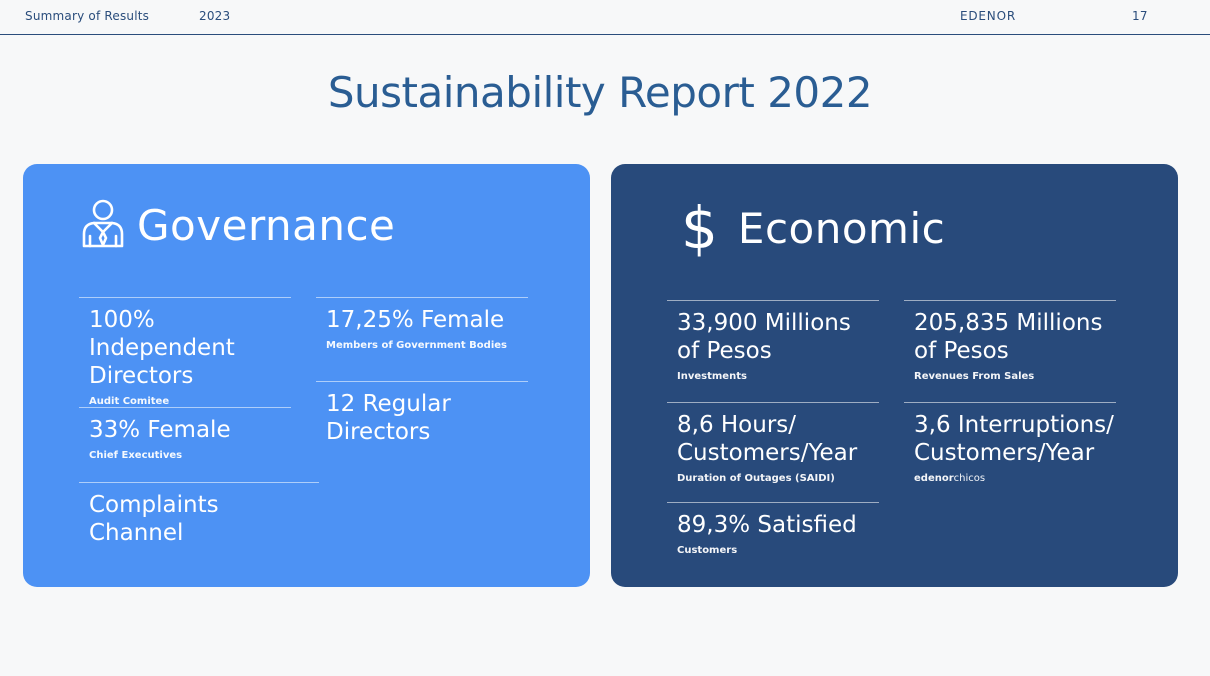 This screenshot has height=676, width=1210. What do you see at coordinates (699, 228) in the screenshot?
I see `dollar-icon: $` at bounding box center [699, 228].